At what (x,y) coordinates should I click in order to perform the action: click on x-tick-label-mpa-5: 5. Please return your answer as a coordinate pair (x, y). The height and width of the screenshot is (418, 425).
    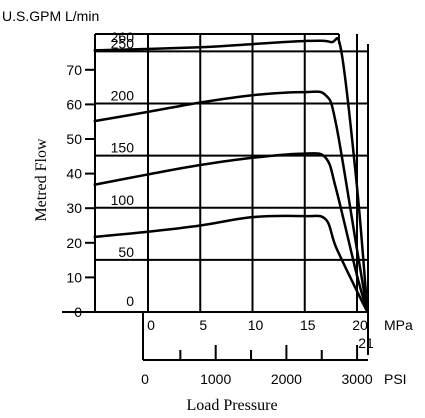
    Looking at the image, I should click on (203, 325).